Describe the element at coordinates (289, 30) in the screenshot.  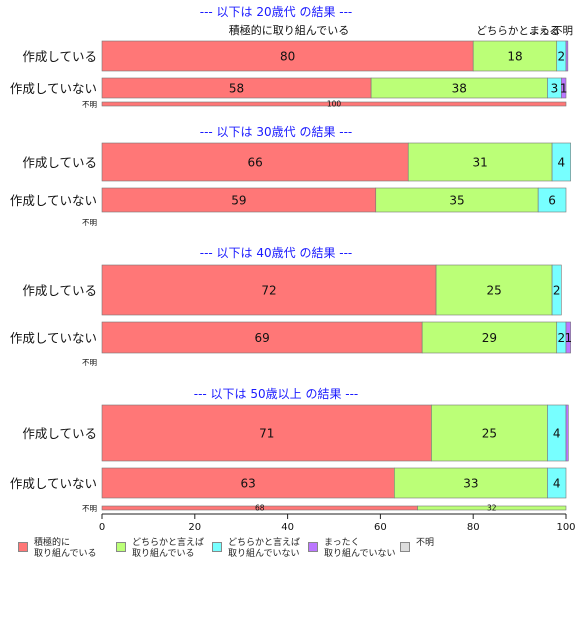
I see `top-category-label-0: 積極的に取り組んでいる` at that location.